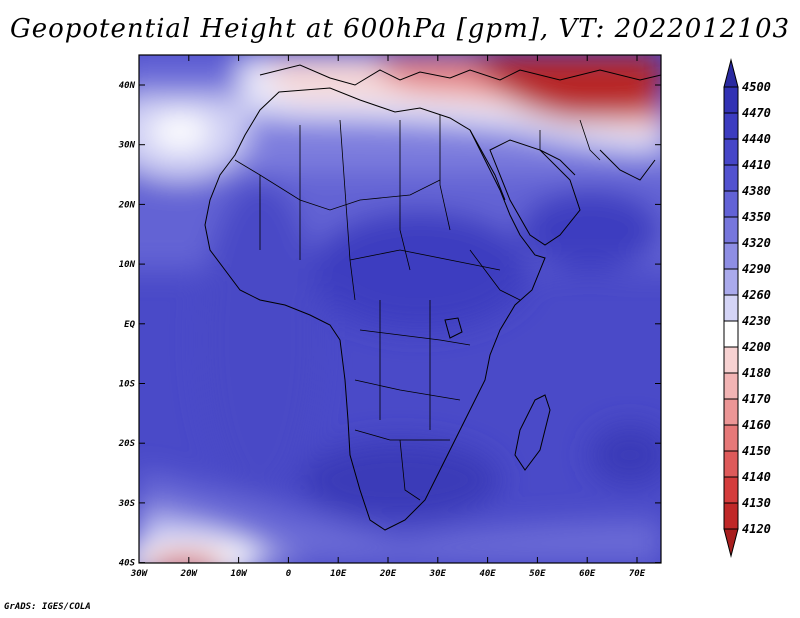 The width and height of the screenshot is (800, 618). Describe the element at coordinates (756, 373) in the screenshot. I see `colorbar-label: 4180` at that location.